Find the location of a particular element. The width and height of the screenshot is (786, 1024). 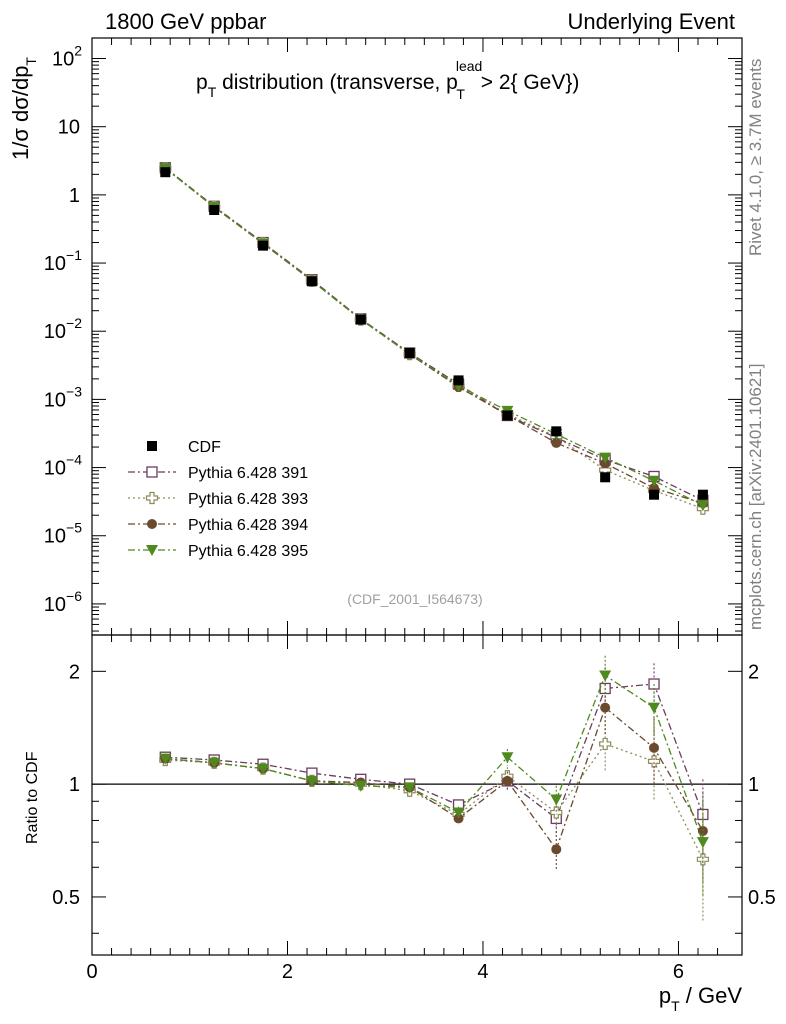

x-tick-label: 6 is located at coordinates (678, 972).